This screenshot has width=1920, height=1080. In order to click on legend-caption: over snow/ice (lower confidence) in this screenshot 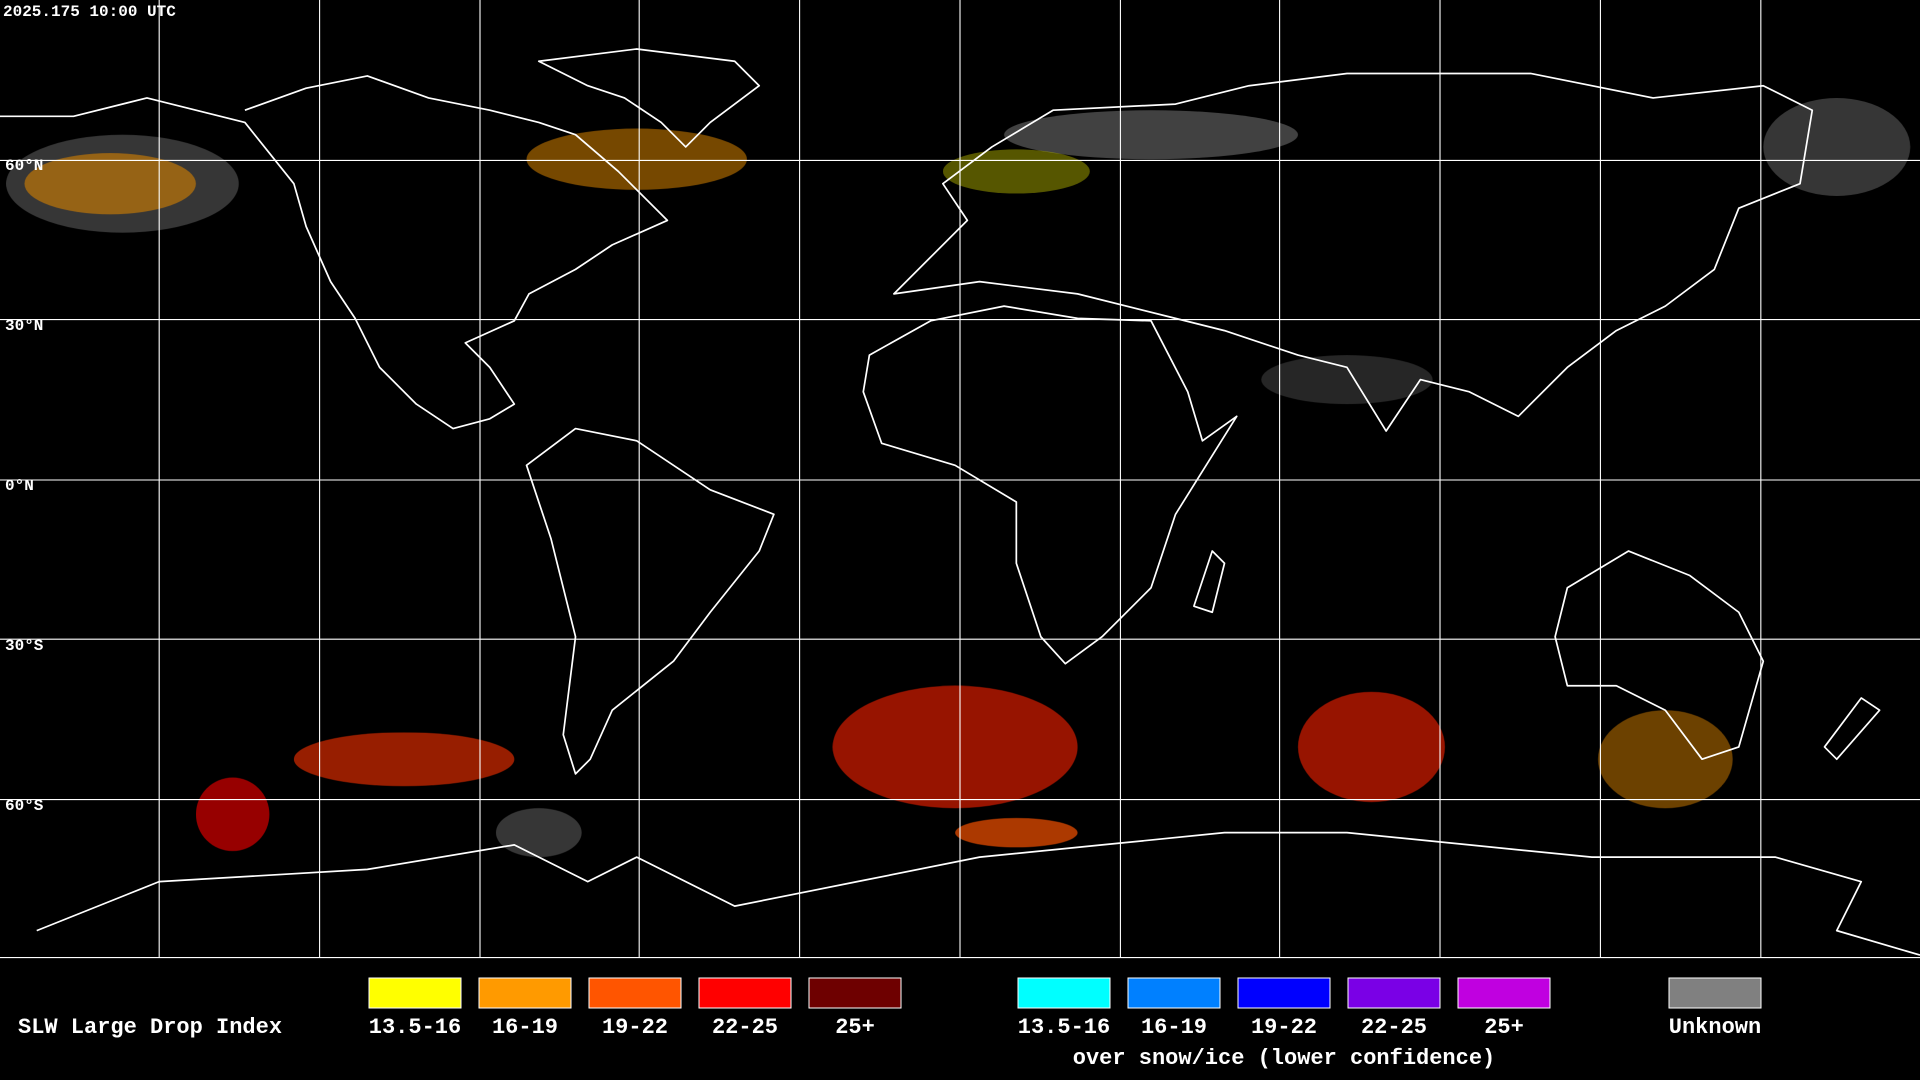, I will do `click(1284, 1058)`.